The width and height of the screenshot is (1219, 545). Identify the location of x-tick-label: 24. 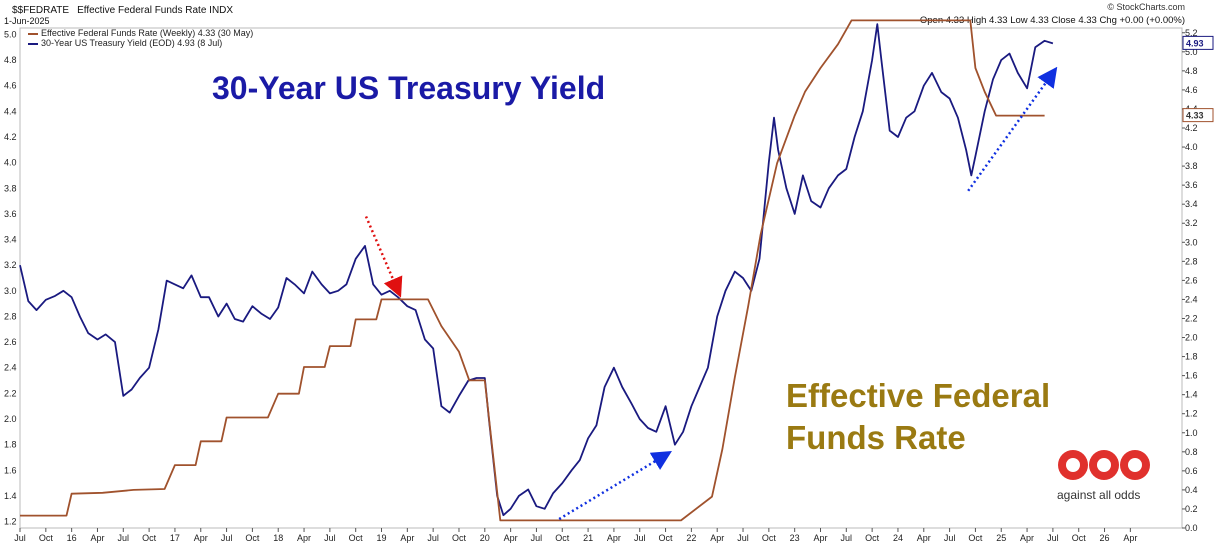
(898, 538).